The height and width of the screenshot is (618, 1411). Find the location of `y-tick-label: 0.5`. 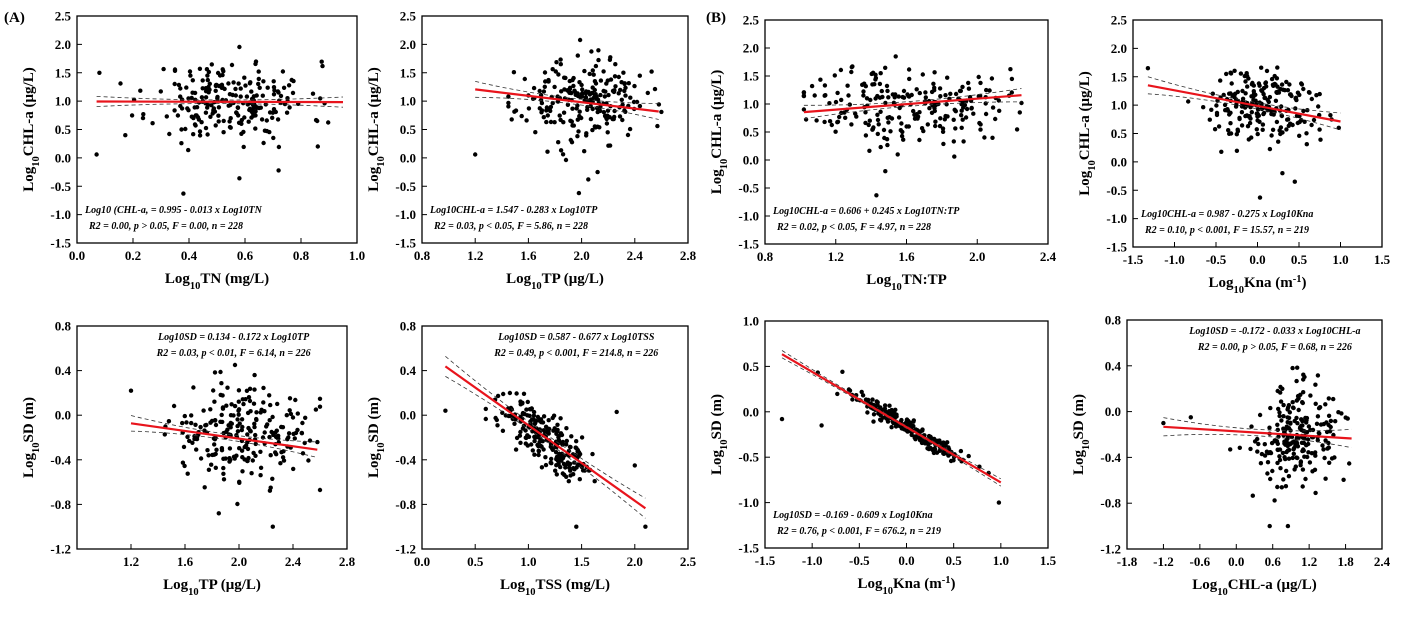

y-tick-label: 0.5 is located at coordinates (408, 129).